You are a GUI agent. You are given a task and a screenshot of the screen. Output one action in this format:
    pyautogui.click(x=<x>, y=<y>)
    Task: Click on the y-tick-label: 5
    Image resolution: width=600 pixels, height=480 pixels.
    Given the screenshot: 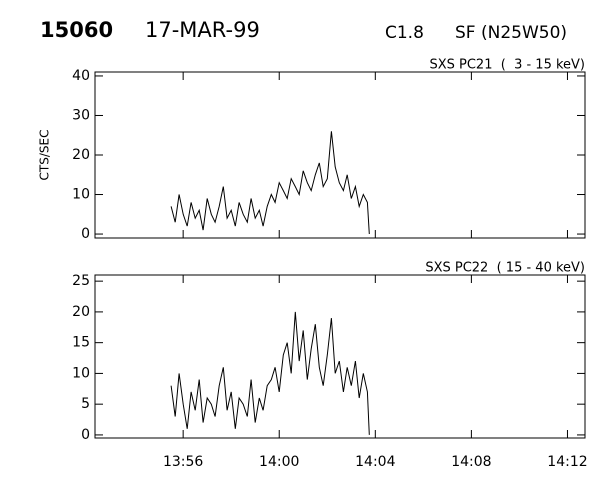 What is the action you would take?
    pyautogui.click(x=85, y=404)
    